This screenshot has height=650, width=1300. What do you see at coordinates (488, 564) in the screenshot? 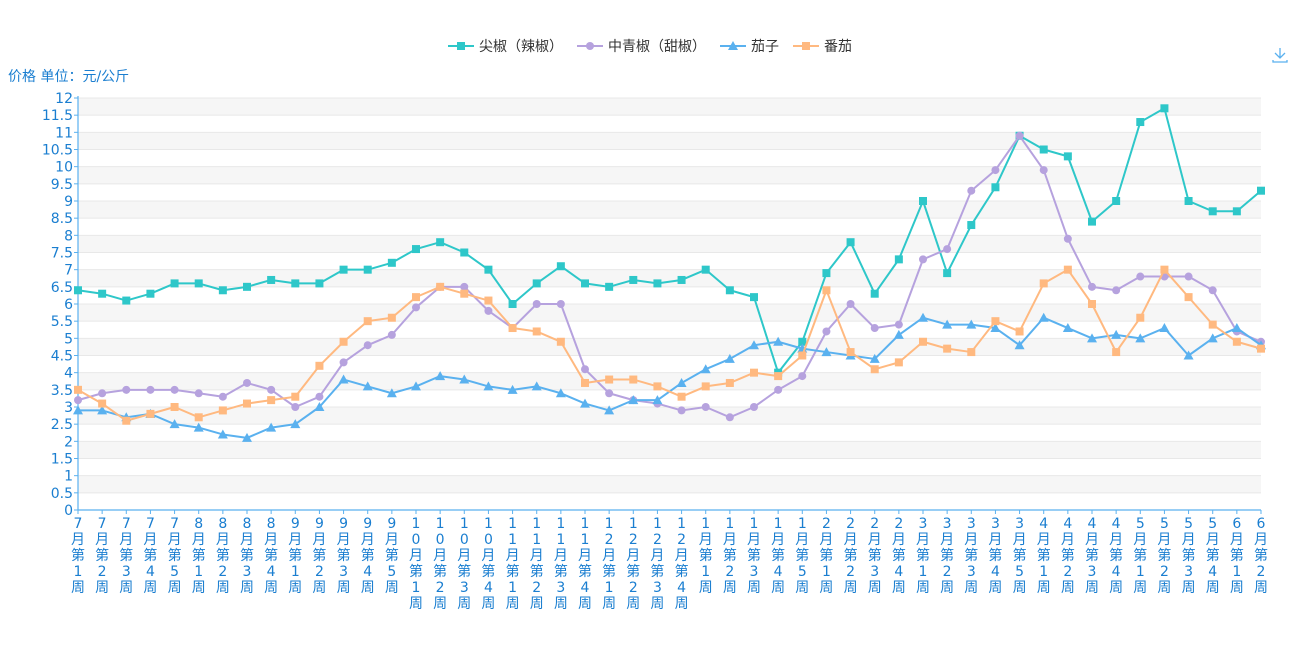
I see `x-tick-label: 1 0 月第 4 周` at bounding box center [488, 564].